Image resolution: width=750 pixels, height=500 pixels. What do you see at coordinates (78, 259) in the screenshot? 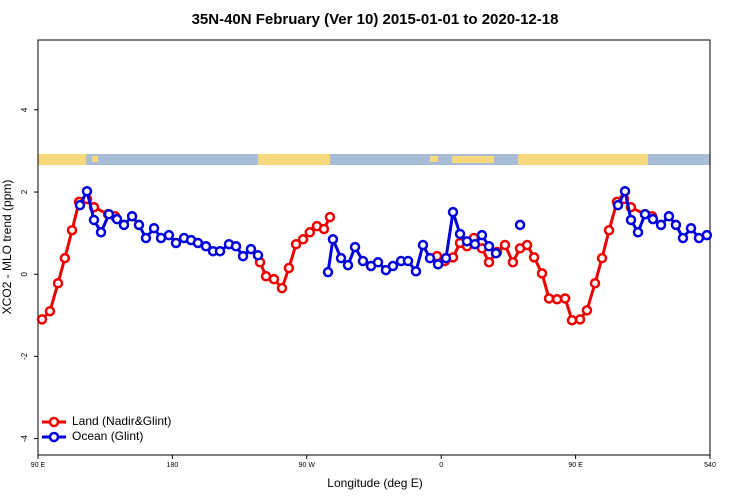
I see `series-line` at bounding box center [78, 259].